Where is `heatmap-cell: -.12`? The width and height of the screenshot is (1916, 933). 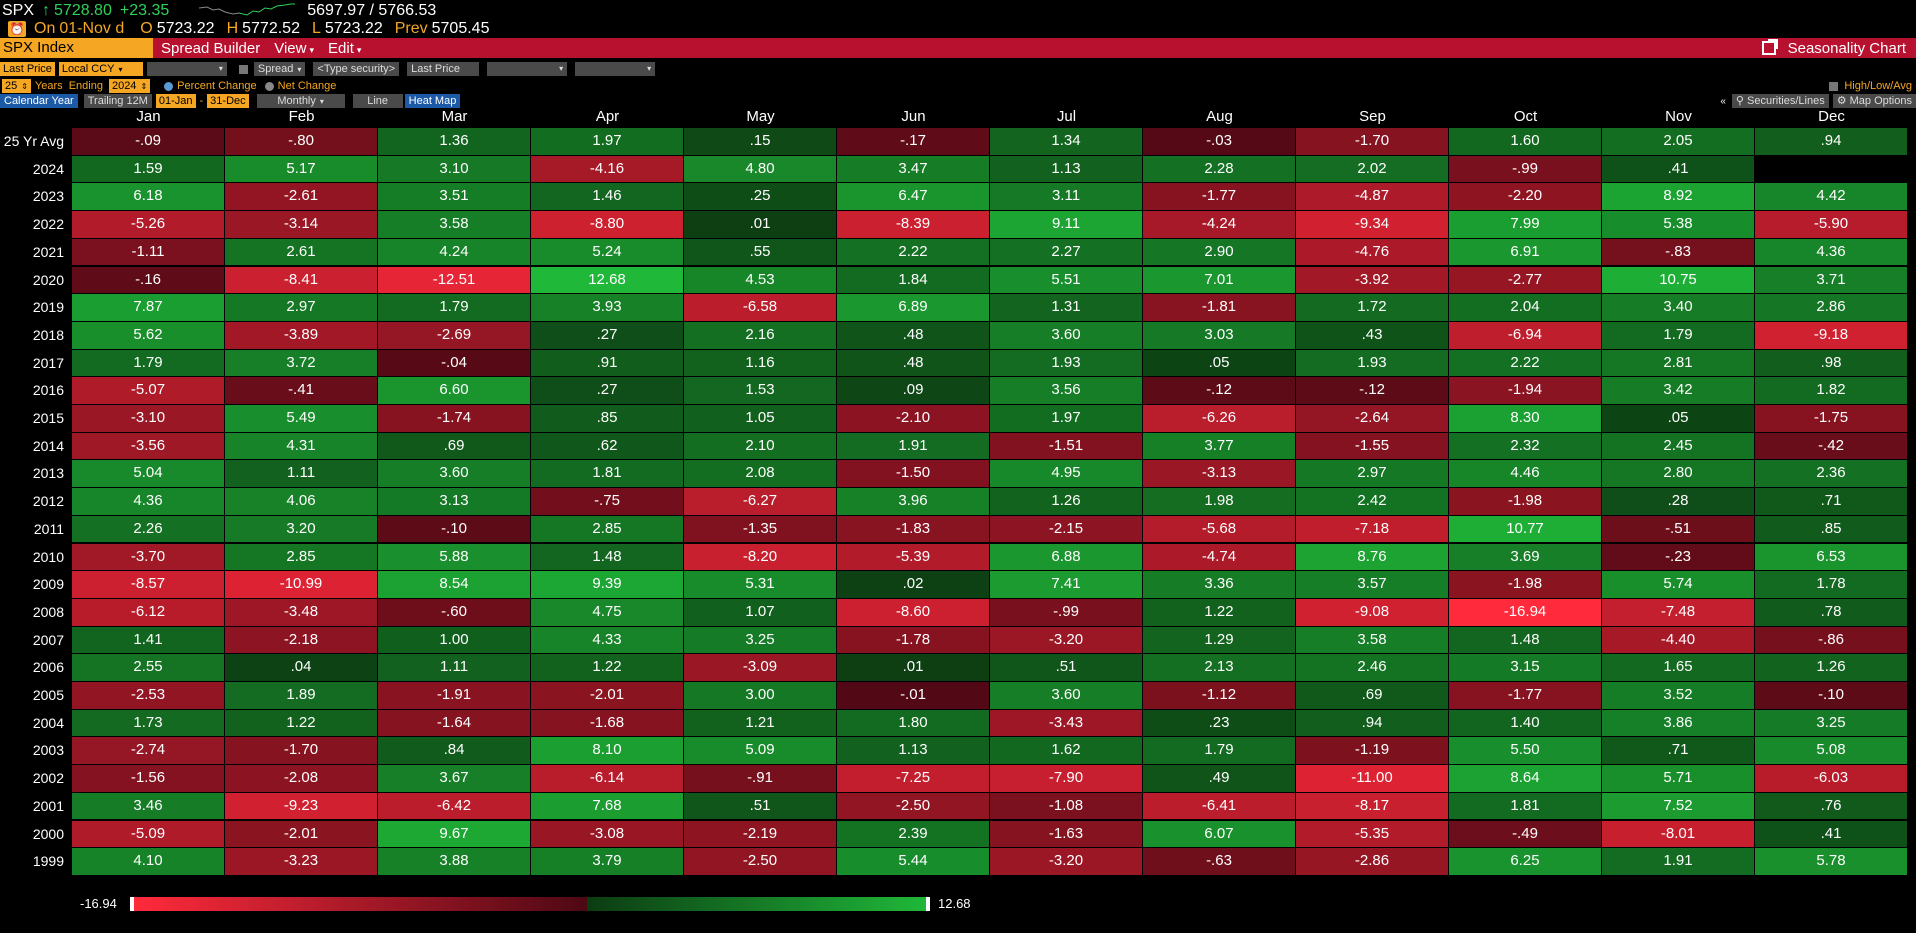
heatmap-cell: -.12 is located at coordinates (1219, 391).